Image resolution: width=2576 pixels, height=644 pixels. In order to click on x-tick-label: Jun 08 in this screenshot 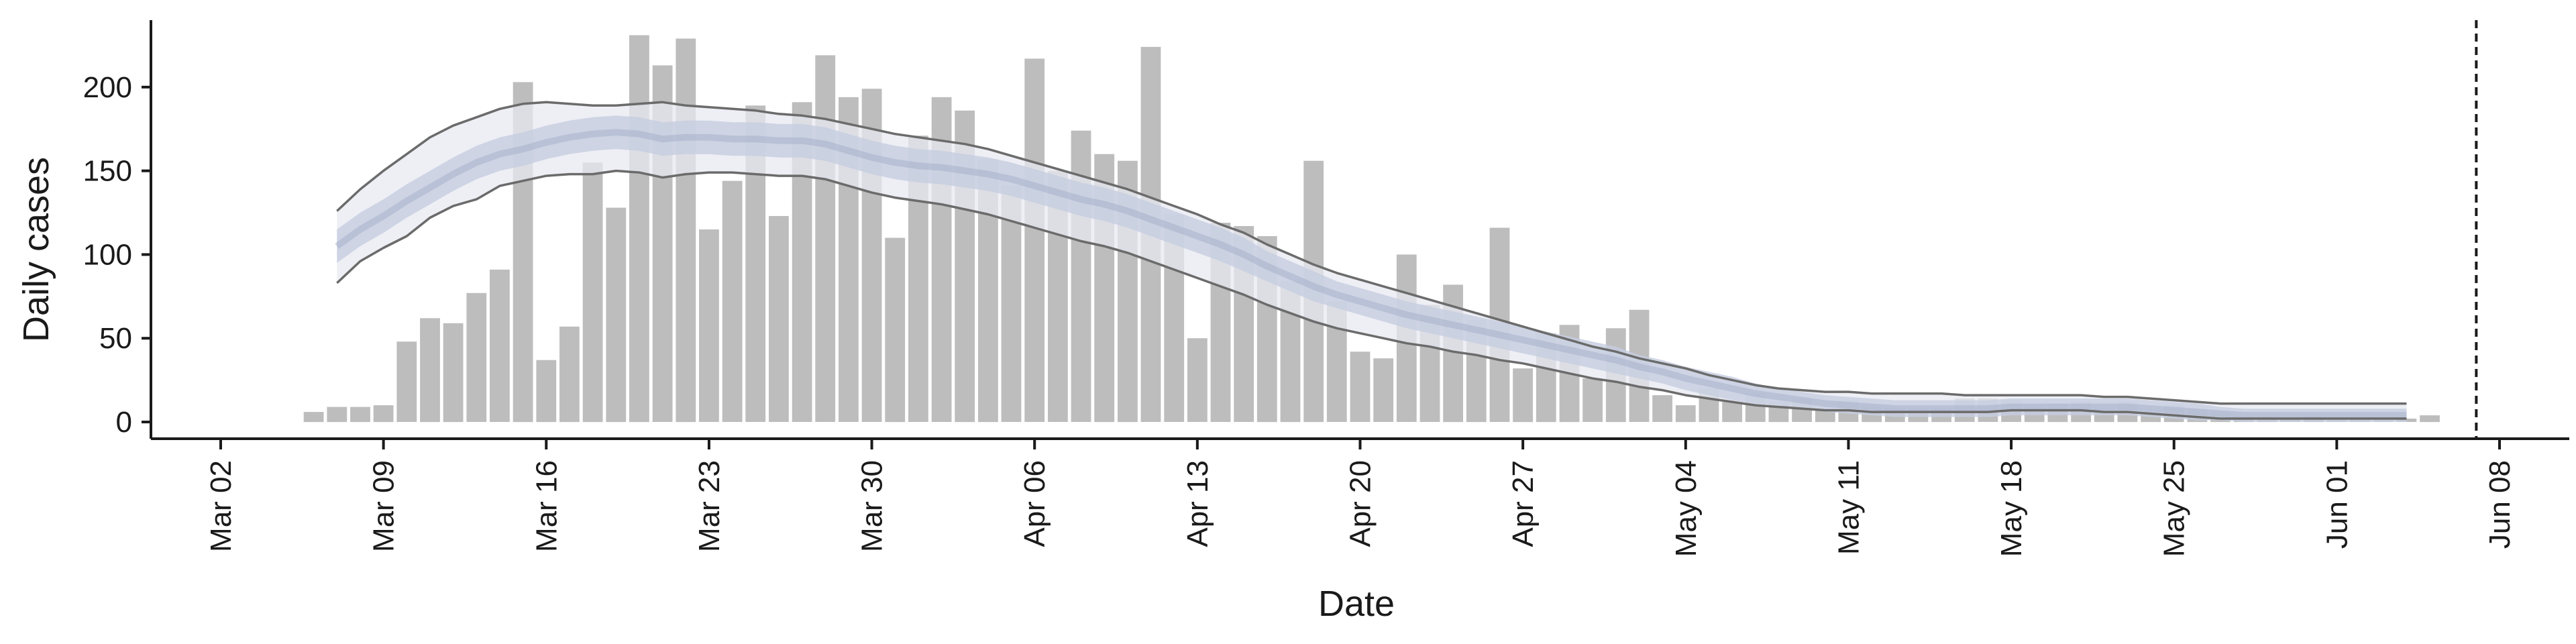, I will do `click(2499, 504)`.